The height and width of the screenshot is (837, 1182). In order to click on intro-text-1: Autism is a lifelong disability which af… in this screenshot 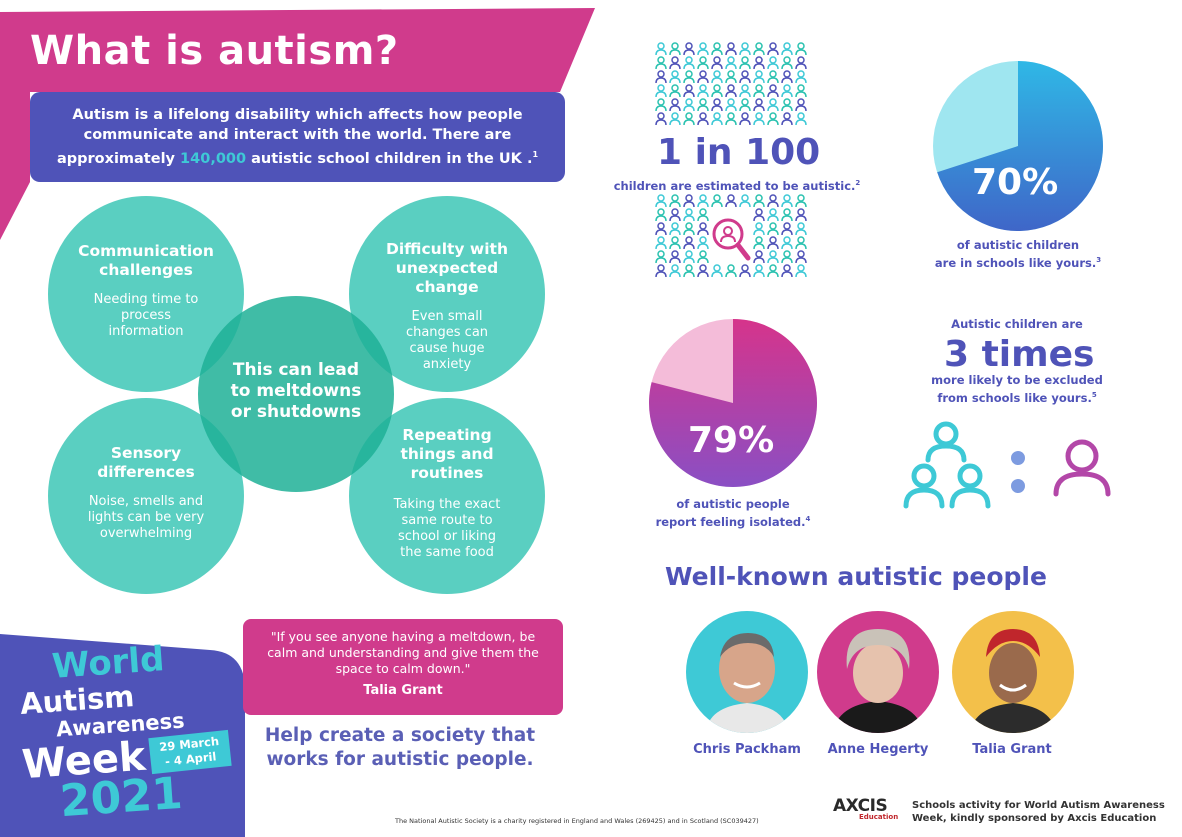, I will do `click(289, 137)`.